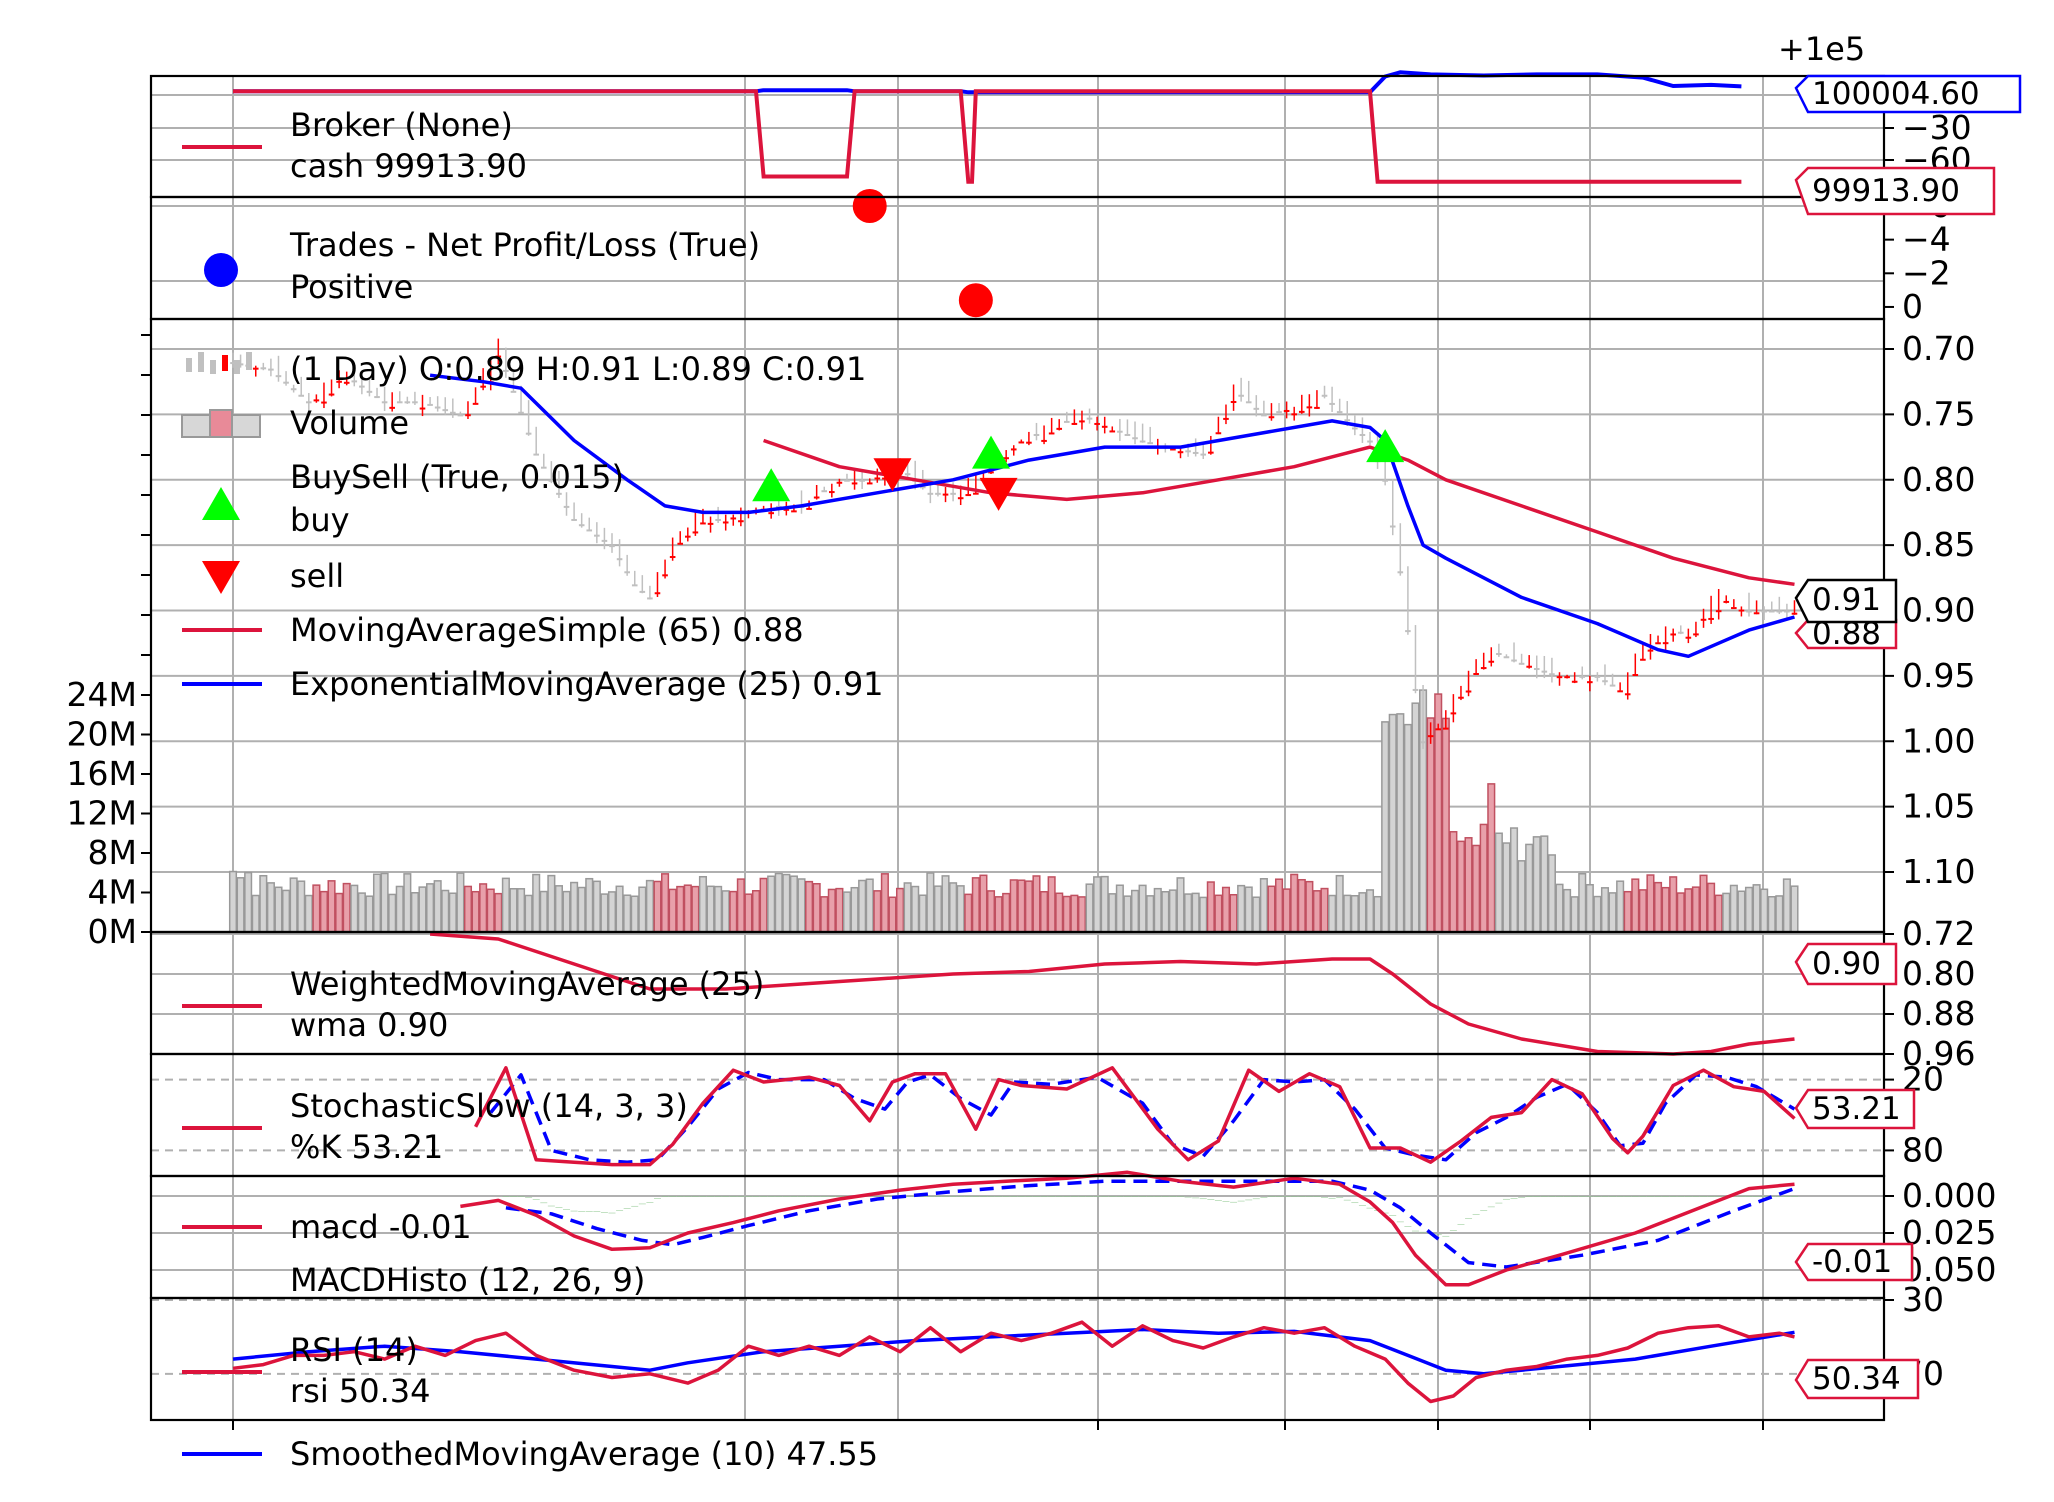 This screenshot has width=2054, height=1502. What do you see at coordinates (1949, 1195) in the screenshot?
I see `macd-tick-label: 0.000` at bounding box center [1949, 1195].